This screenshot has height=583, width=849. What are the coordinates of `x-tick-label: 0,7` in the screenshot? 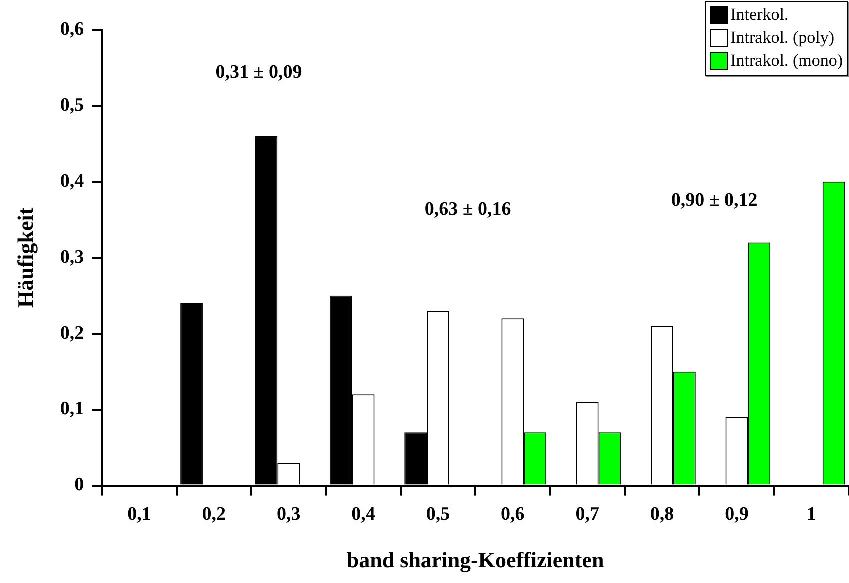 It's located at (588, 515).